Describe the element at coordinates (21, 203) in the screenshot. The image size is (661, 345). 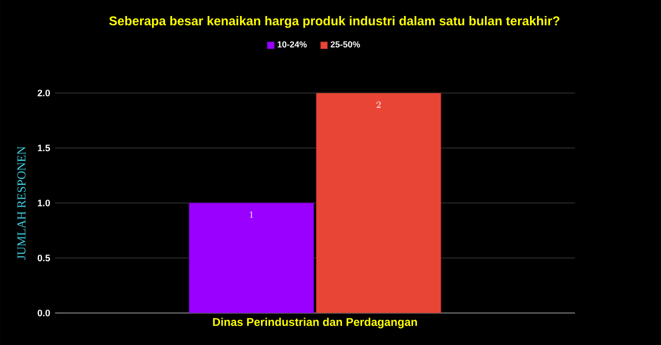
I see `y-axis-title: JUMLAH RESPONEN` at that location.